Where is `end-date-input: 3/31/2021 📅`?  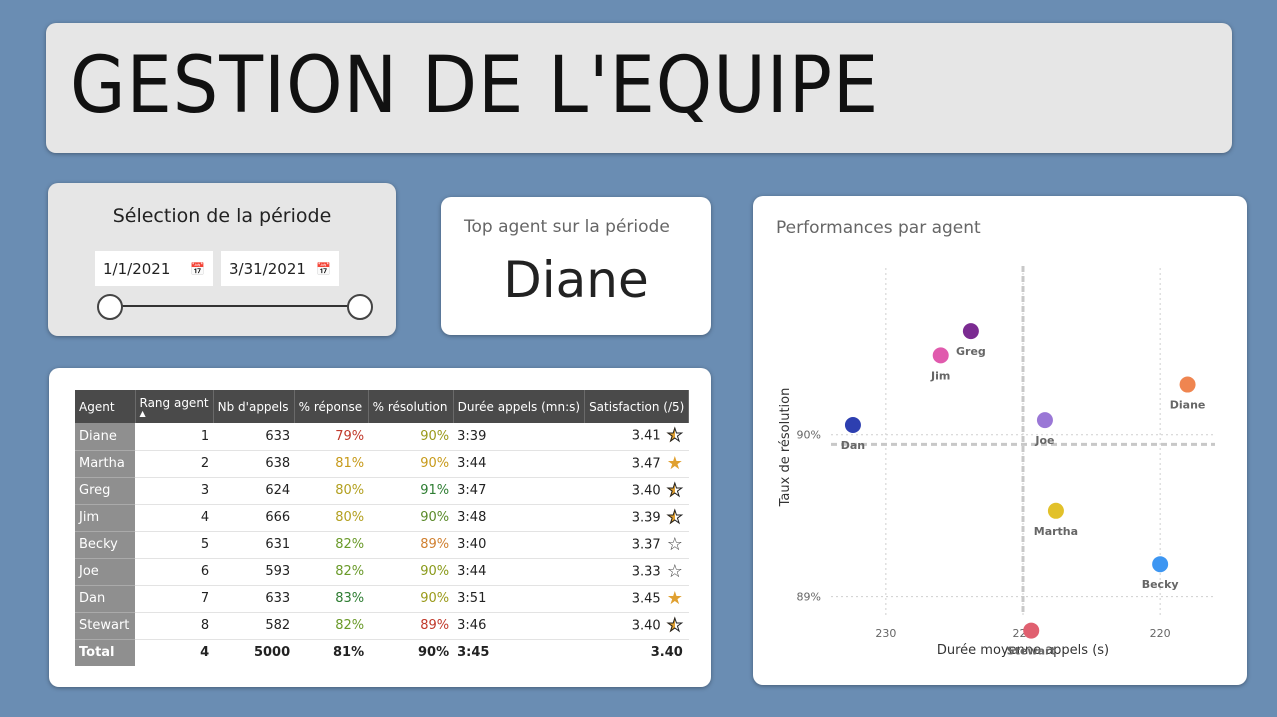
end-date-input: 3/31/2021 📅 is located at coordinates (280, 268).